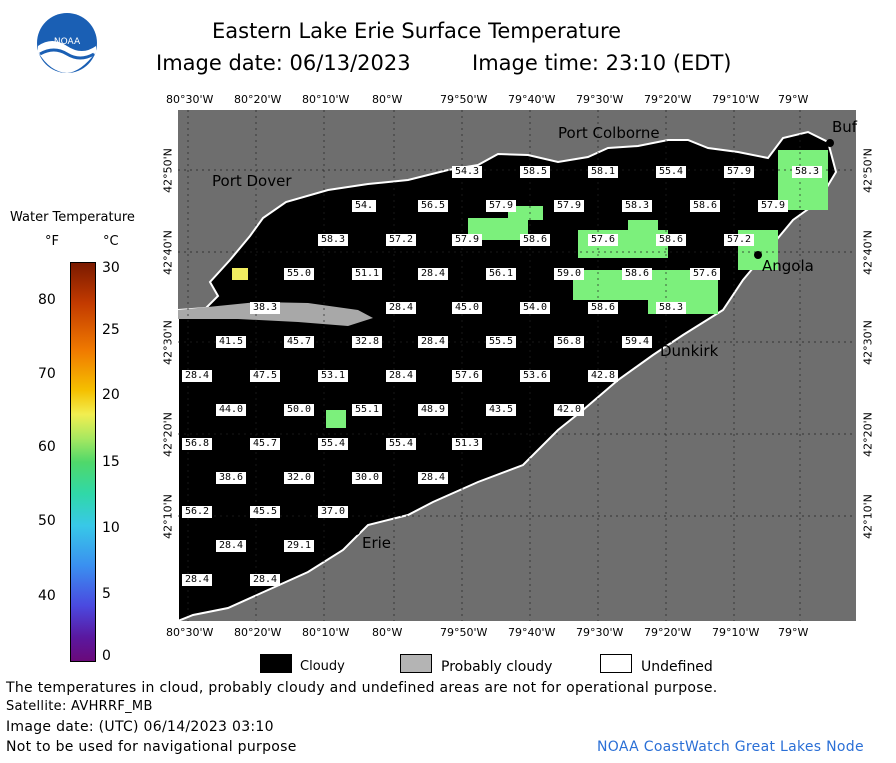 Image resolution: width=896 pixels, height=763 pixels. What do you see at coordinates (326, 632) in the screenshot?
I see `lon-label-bottom: 80°10'W` at bounding box center [326, 632].